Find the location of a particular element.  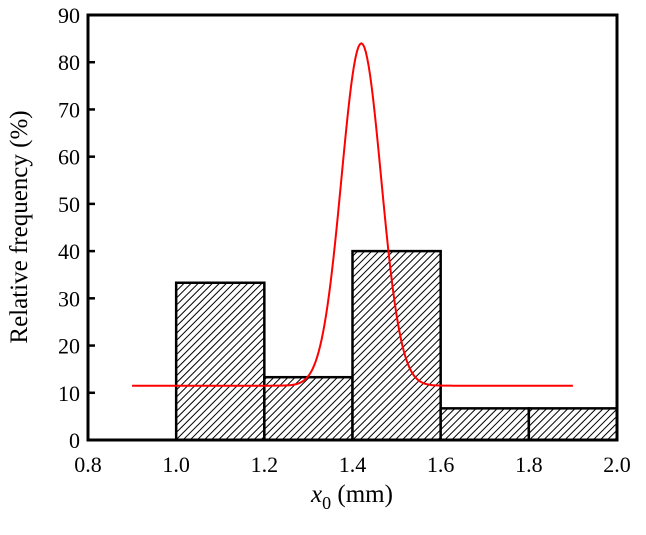

y-tick-label: 90 is located at coordinates (69, 15).